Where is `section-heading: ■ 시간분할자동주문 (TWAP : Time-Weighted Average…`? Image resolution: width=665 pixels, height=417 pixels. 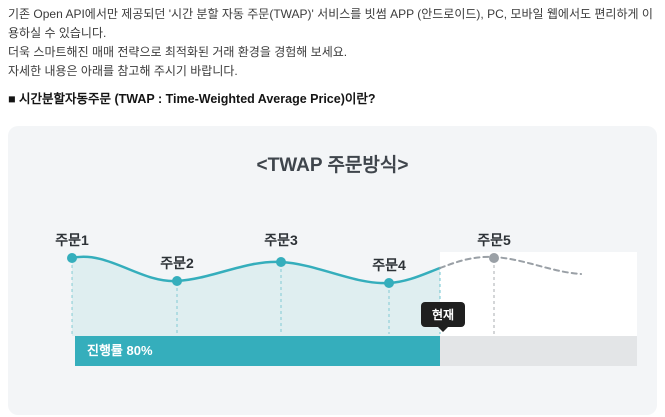 section-heading: ■ 시간분할자동주문 (TWAP : Time-Weighted Average… is located at coordinates (192, 99).